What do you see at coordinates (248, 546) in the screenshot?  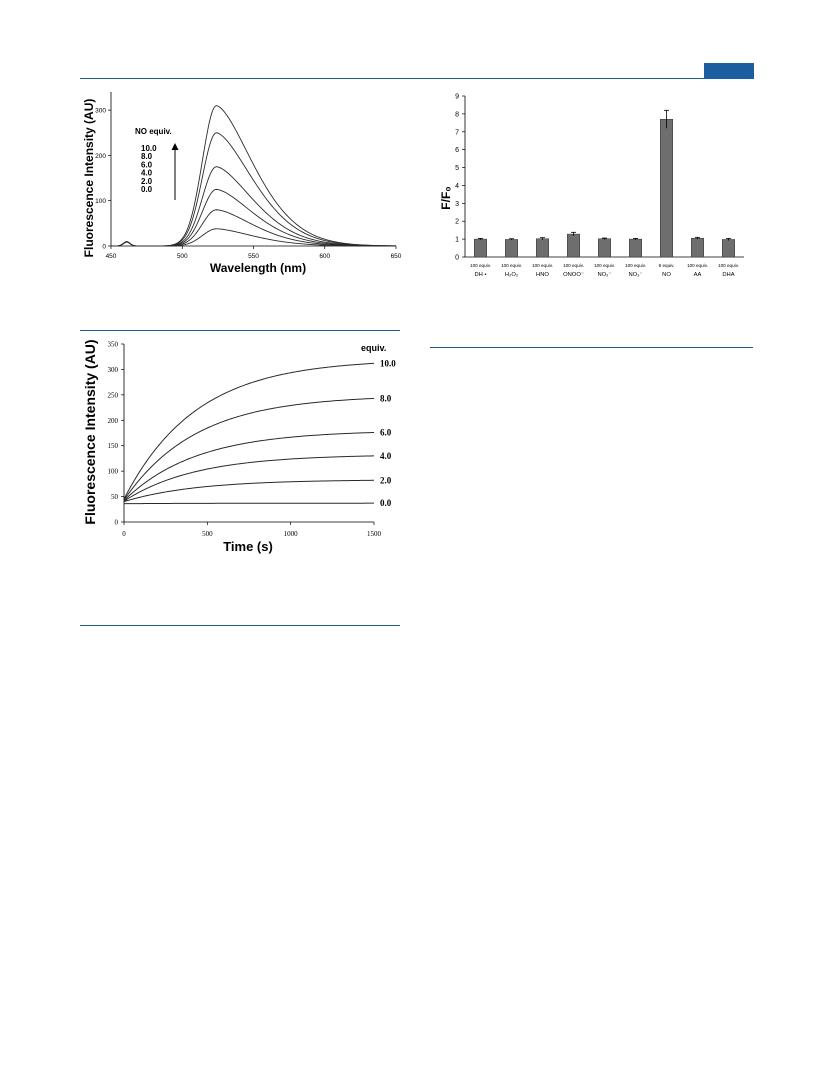 I see `x-axis-label: Time (s)` at bounding box center [248, 546].